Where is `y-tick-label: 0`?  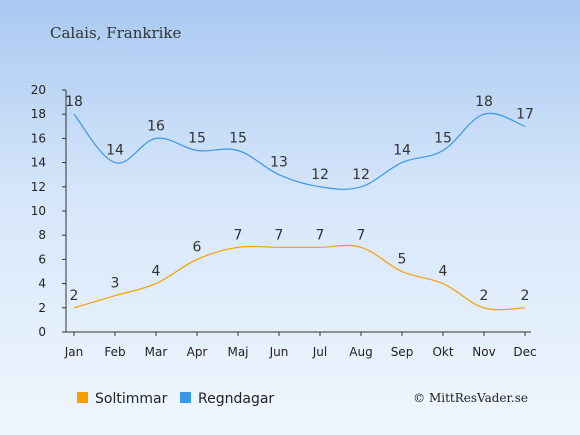 y-tick-label: 0 is located at coordinates (42, 332).